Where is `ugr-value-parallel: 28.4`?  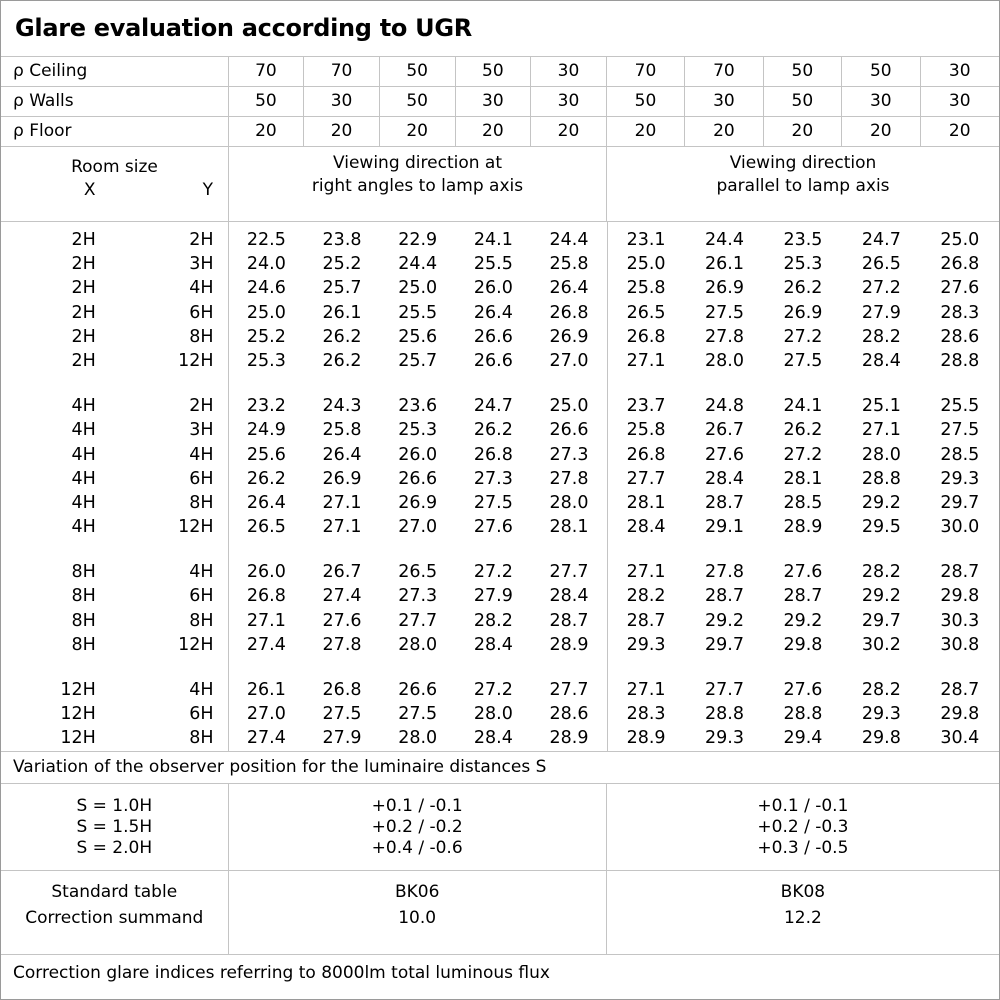
ugr-value-parallel: 28.4 is located at coordinates (724, 478).